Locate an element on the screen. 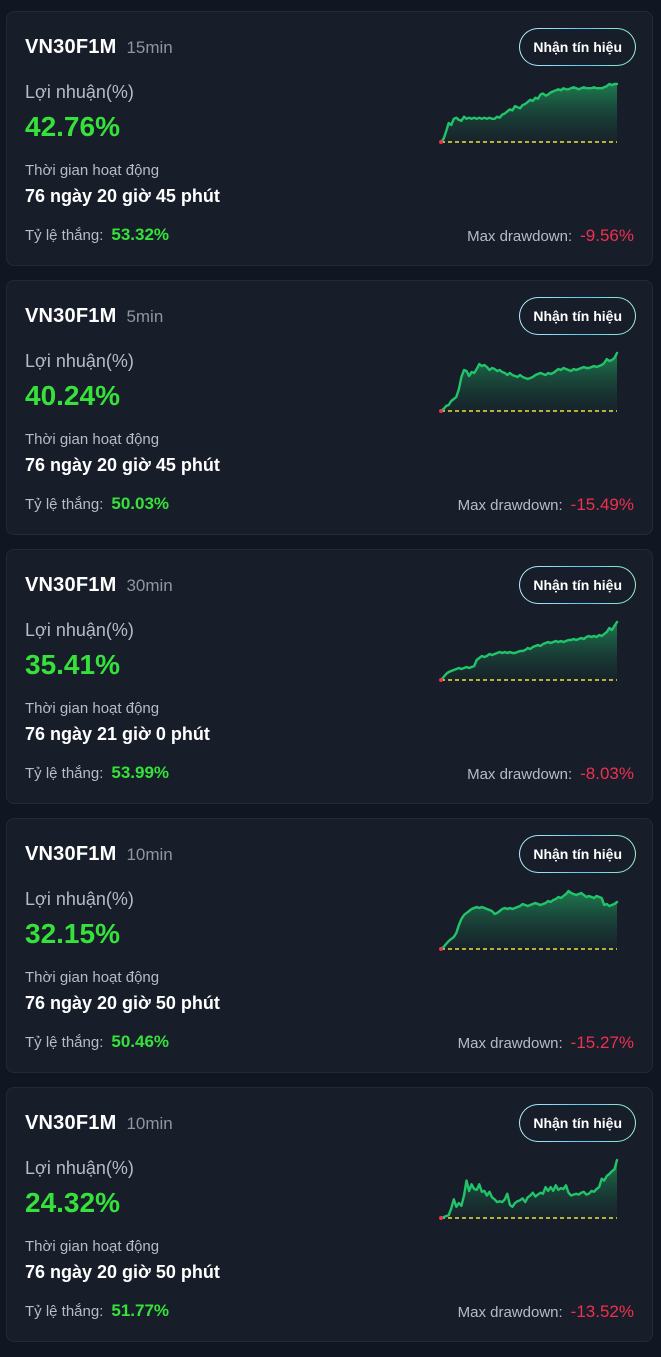  card-title-row: VN30F1M 15min is located at coordinates (99, 47).